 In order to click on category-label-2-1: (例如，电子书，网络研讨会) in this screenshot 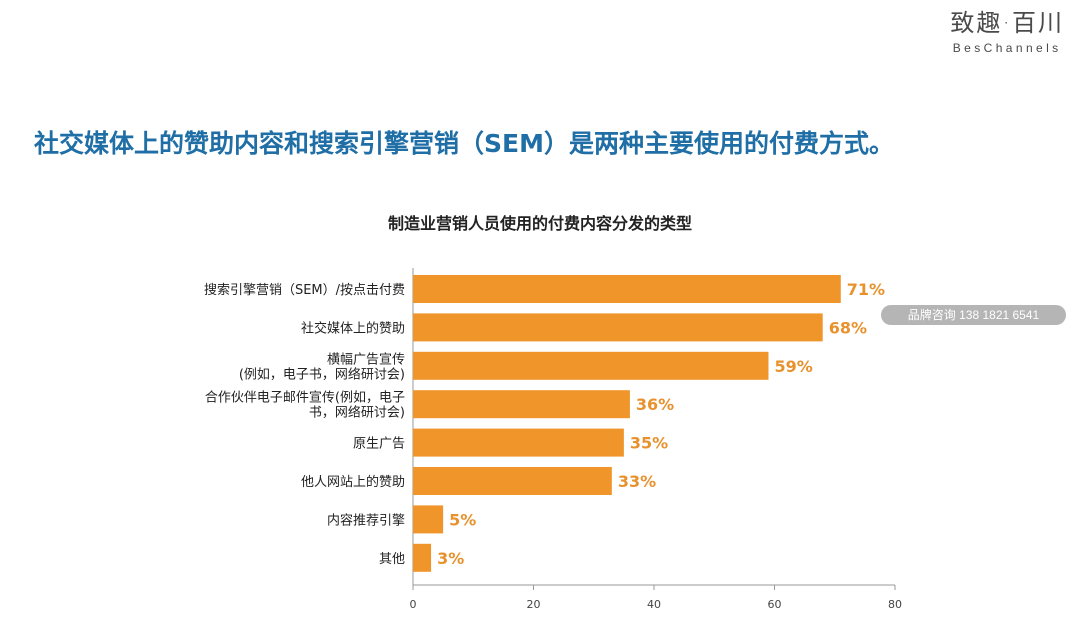, I will do `click(322, 374)`.